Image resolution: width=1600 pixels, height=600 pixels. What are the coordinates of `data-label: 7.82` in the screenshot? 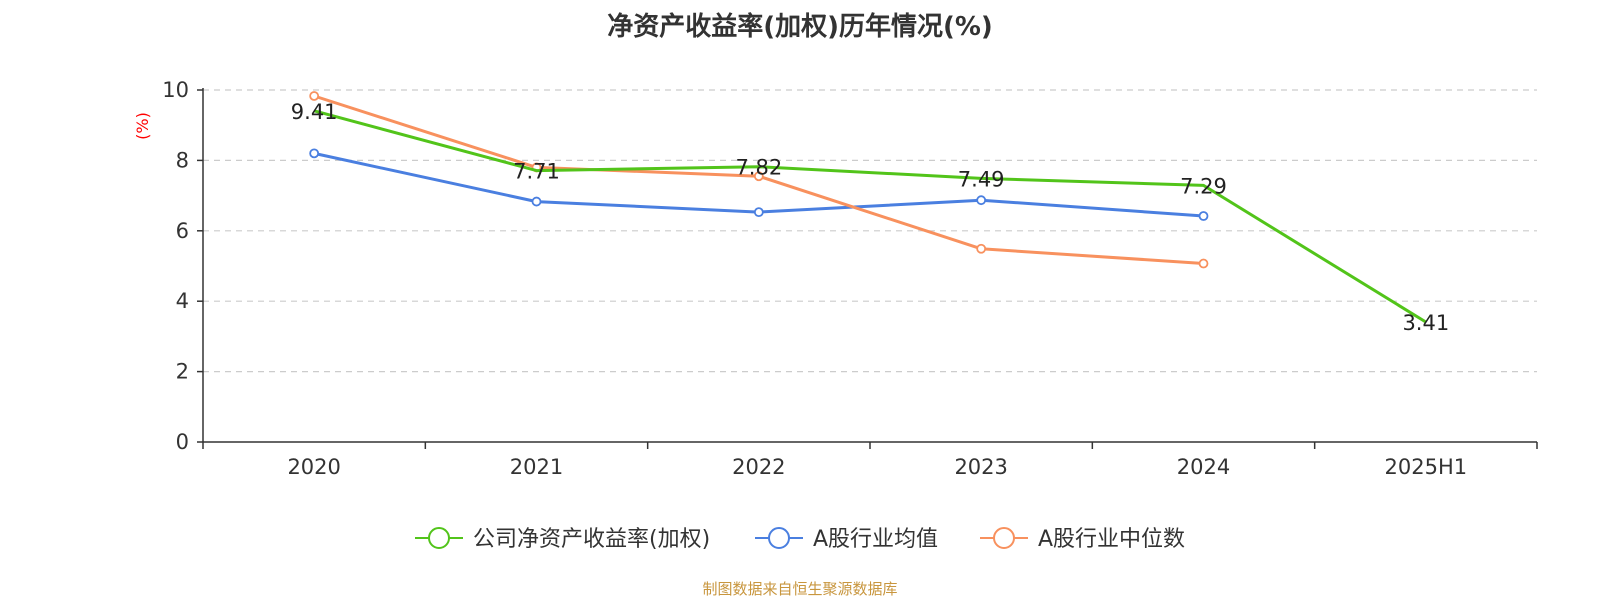 It's located at (758, 168).